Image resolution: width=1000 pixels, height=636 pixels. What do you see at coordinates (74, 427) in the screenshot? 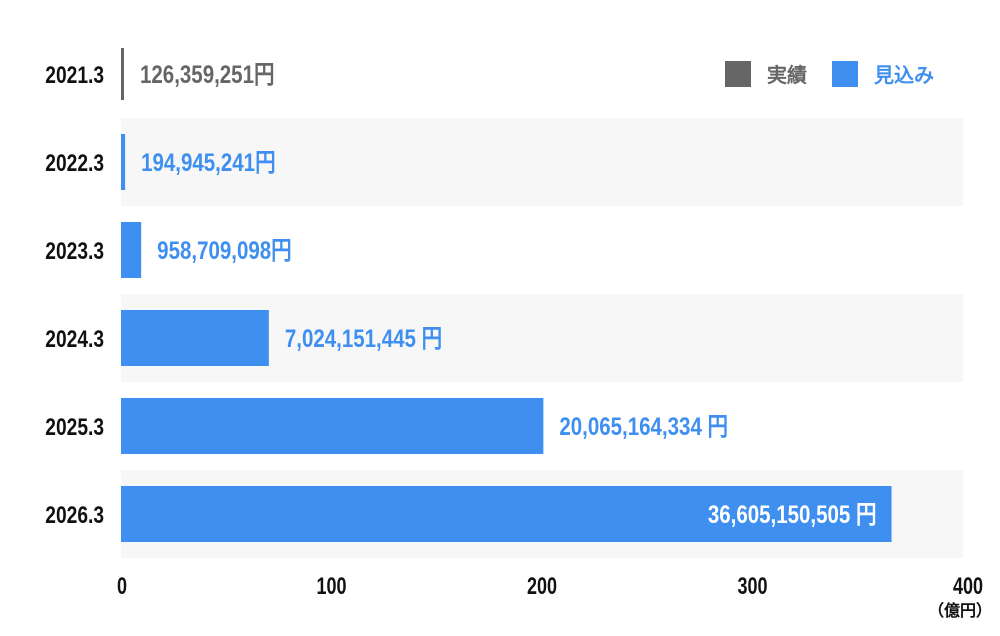
I see `category-label: 2025.3` at bounding box center [74, 427].